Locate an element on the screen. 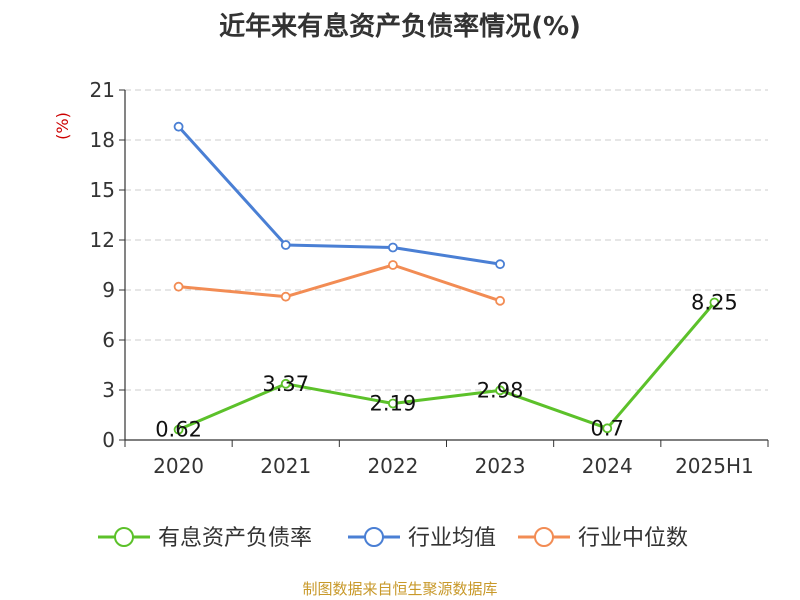 This screenshot has width=800, height=600. data-label: 0.7 is located at coordinates (607, 428).